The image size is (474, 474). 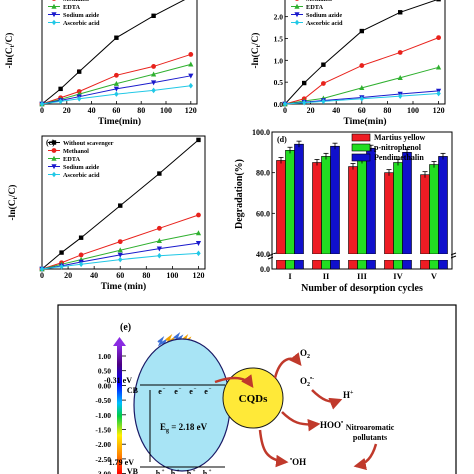 I want to click on scale-tick-label-5: -1.50, so click(x=103, y=430).